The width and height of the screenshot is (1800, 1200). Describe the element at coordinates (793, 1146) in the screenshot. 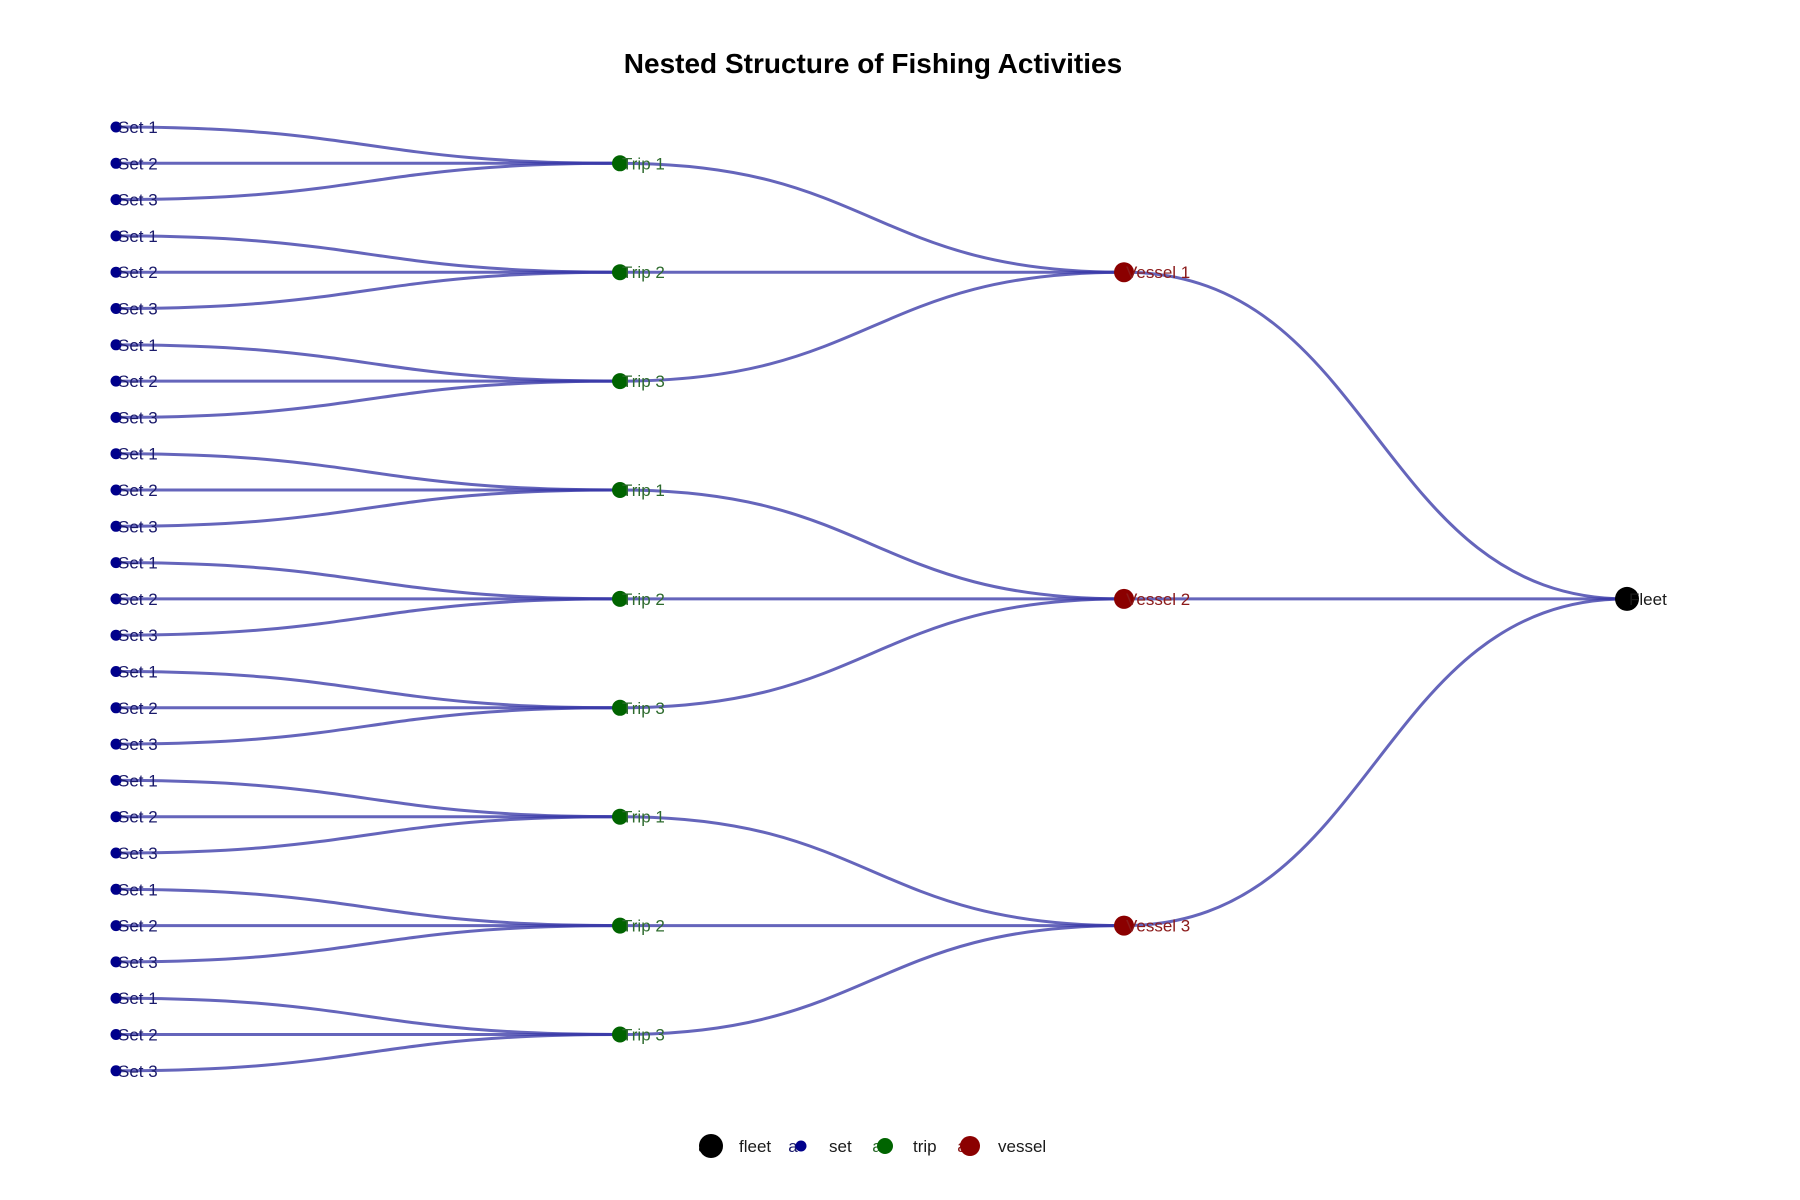

I see `legend-key-glyph: a` at that location.